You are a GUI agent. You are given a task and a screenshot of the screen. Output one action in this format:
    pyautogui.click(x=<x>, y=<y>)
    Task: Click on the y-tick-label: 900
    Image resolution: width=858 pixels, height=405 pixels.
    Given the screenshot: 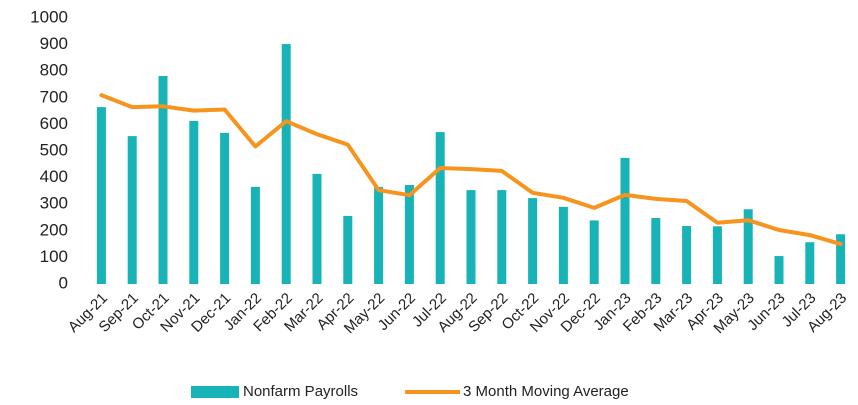 What is the action you would take?
    pyautogui.click(x=54, y=43)
    